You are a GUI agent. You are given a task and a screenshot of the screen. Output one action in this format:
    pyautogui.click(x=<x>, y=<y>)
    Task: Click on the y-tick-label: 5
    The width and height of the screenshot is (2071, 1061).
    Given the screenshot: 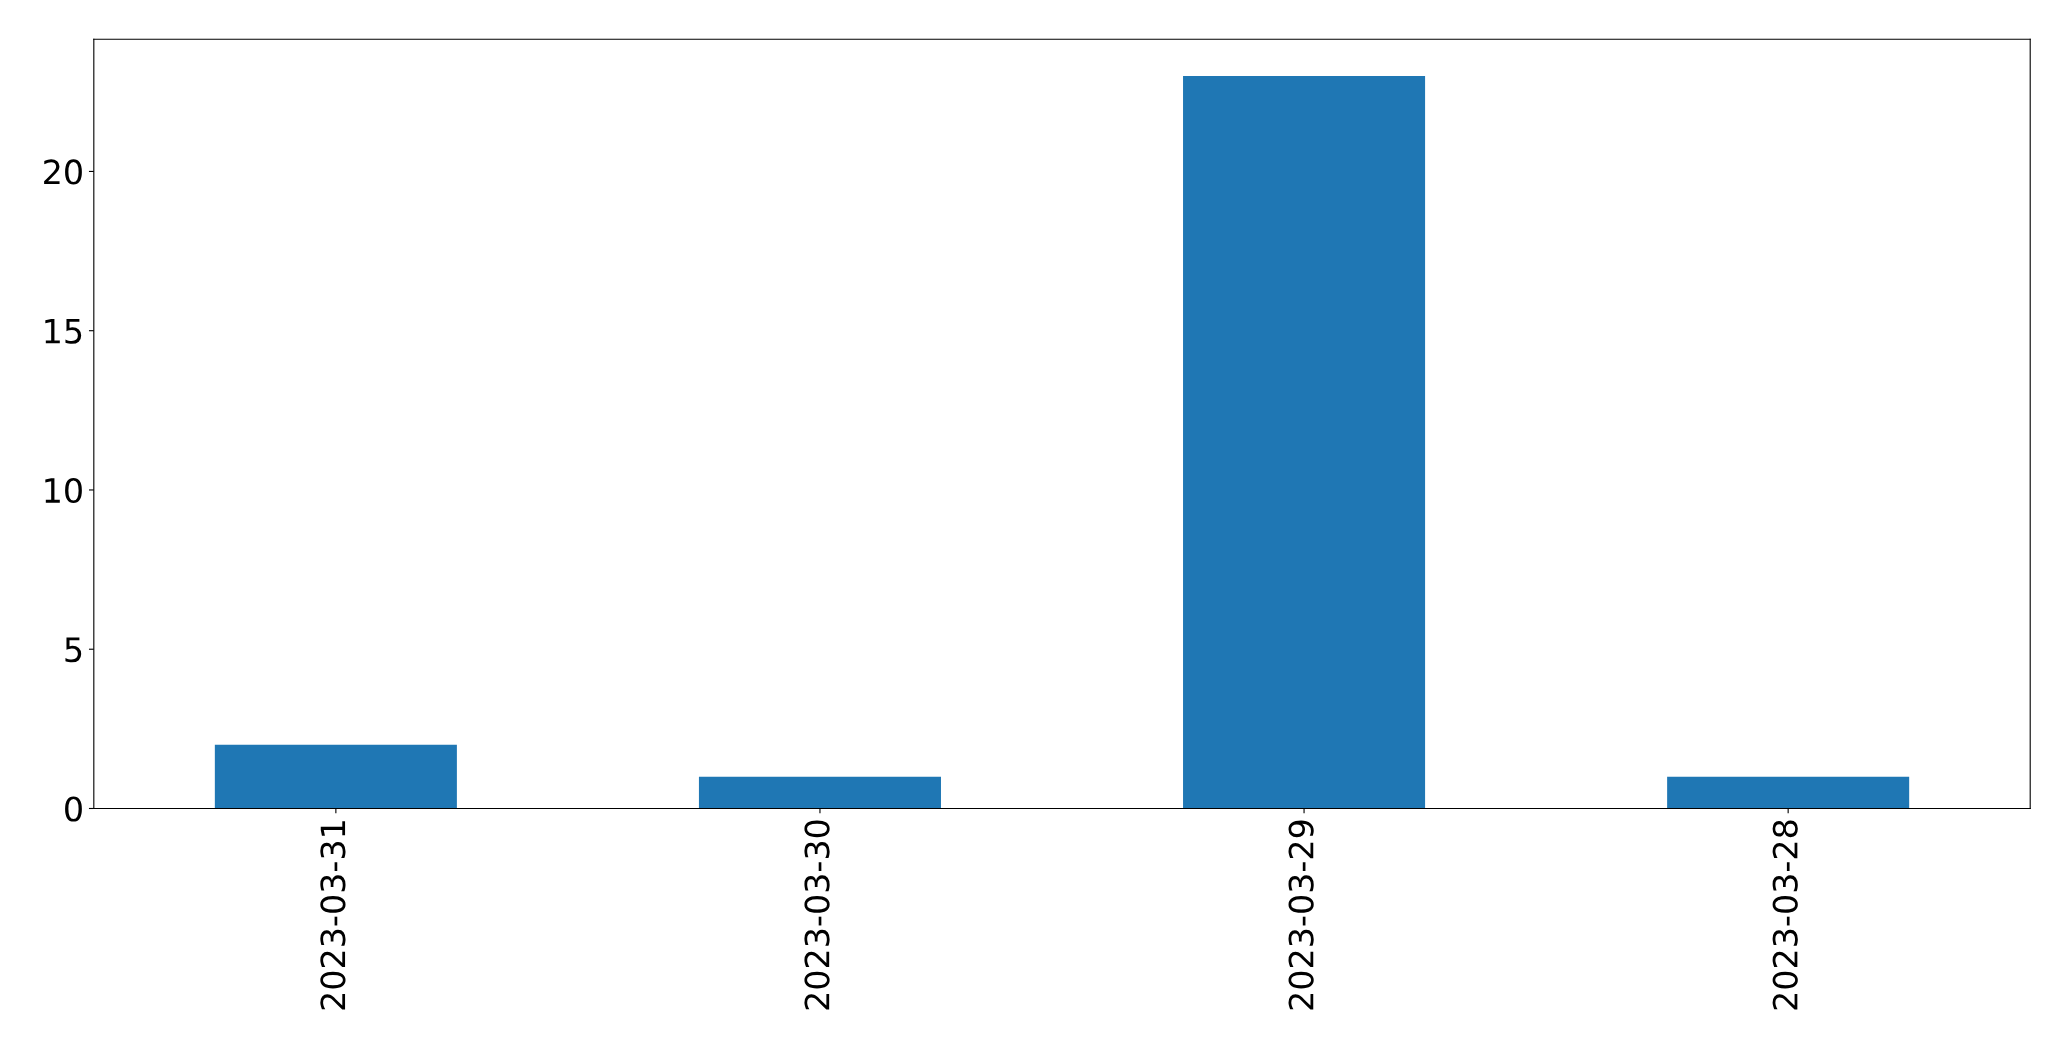 What is the action you would take?
    pyautogui.click(x=73, y=650)
    